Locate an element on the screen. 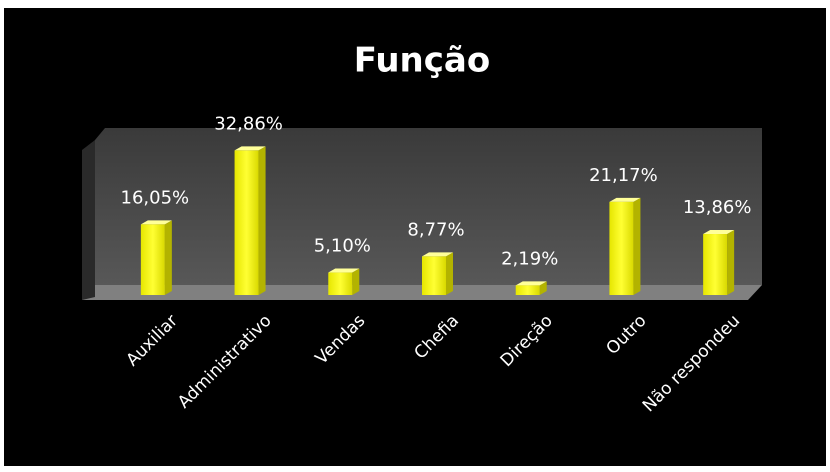 The height and width of the screenshot is (472, 830). side-wall is located at coordinates (88, 220).